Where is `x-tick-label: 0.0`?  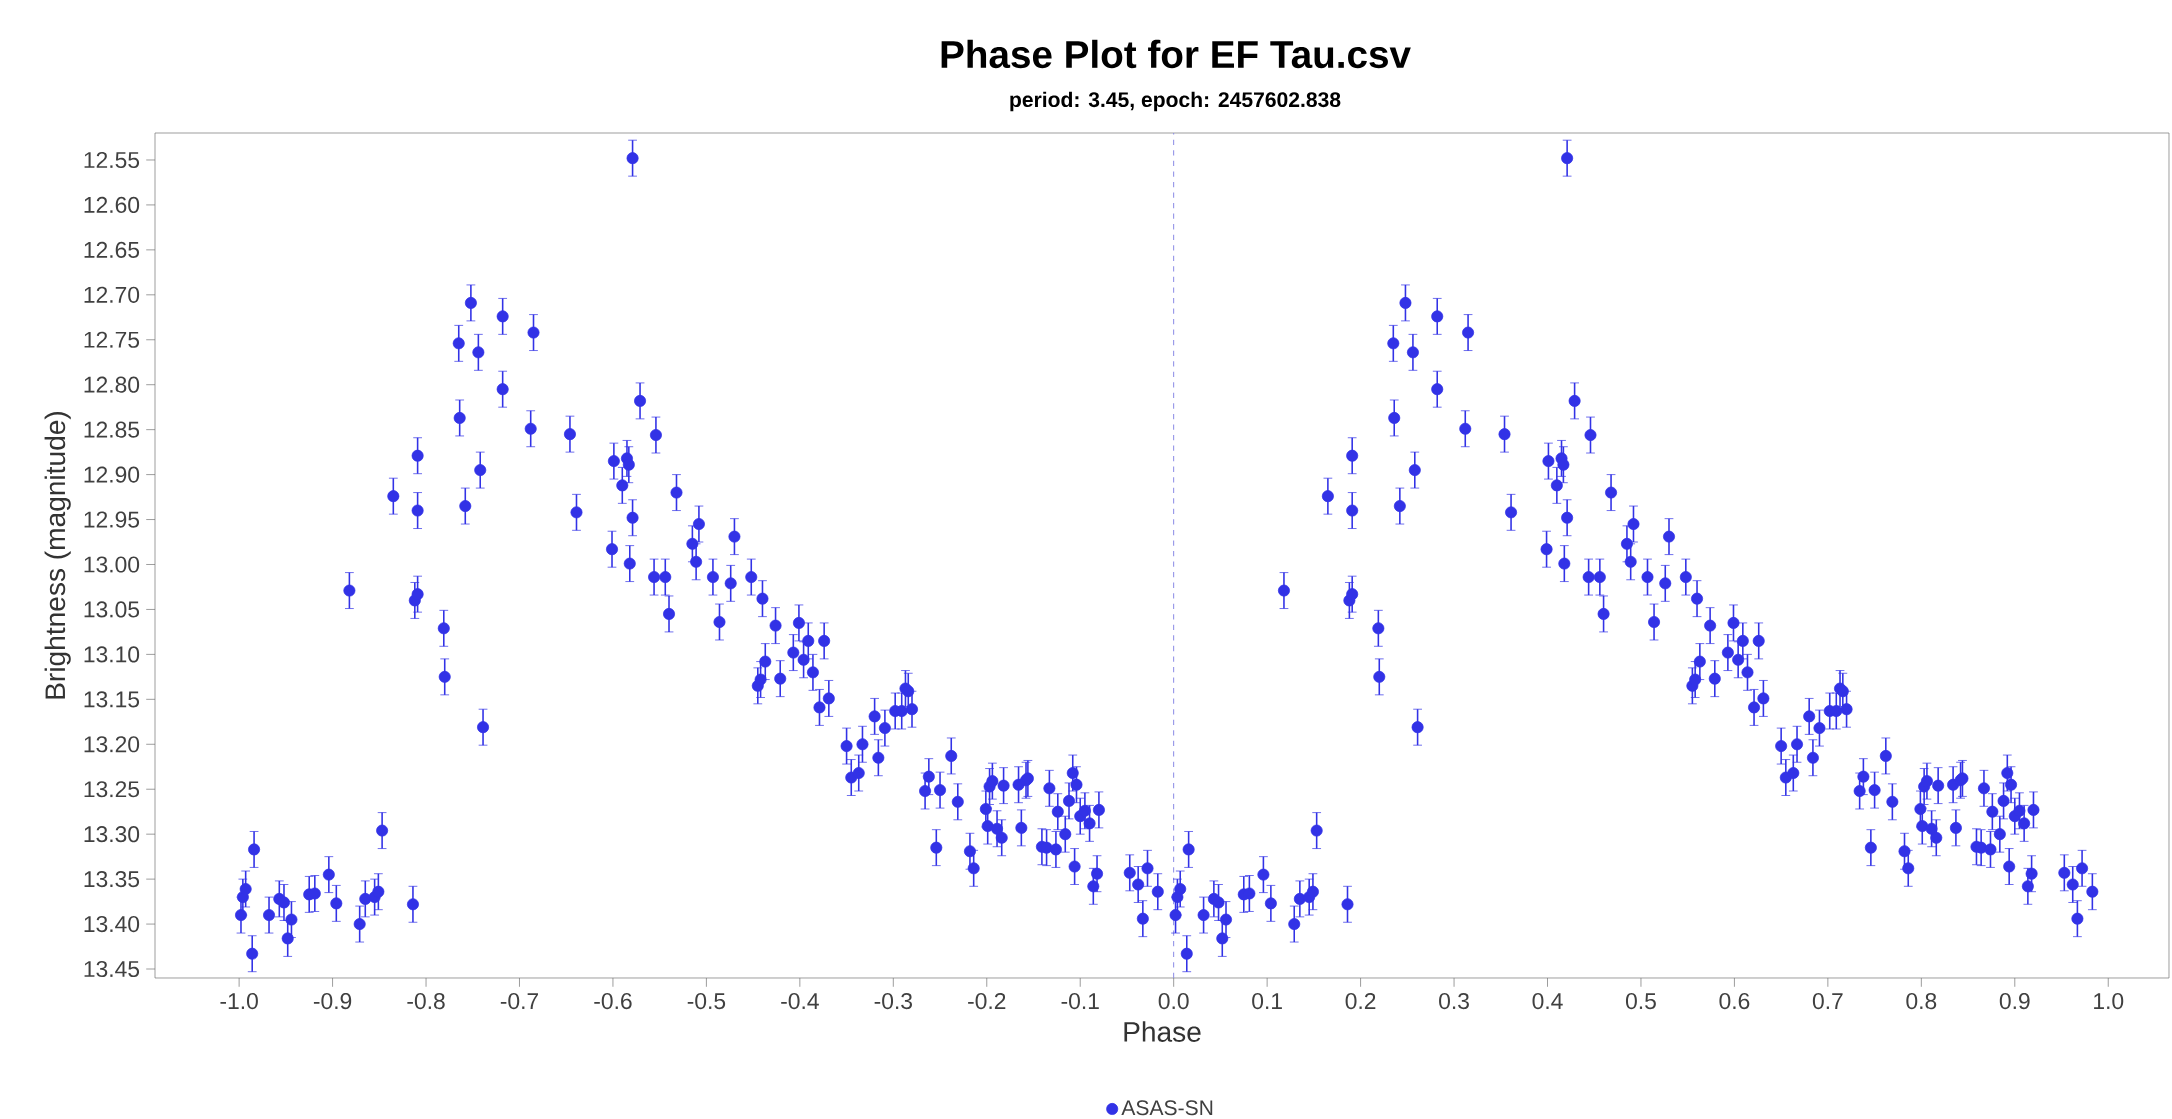 x-tick-label: 0.0 is located at coordinates (1173, 1001).